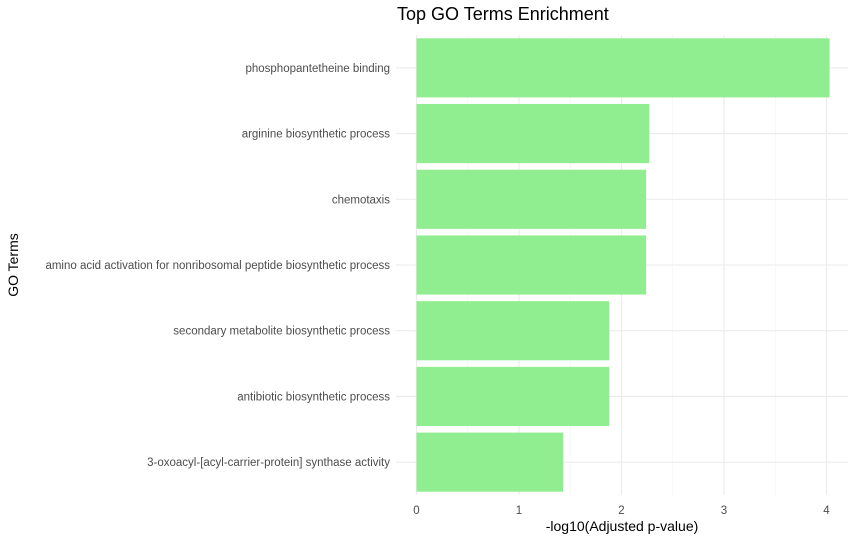 The height and width of the screenshot is (543, 857). I want to click on y-axis-title: GO Terms, so click(13, 265).